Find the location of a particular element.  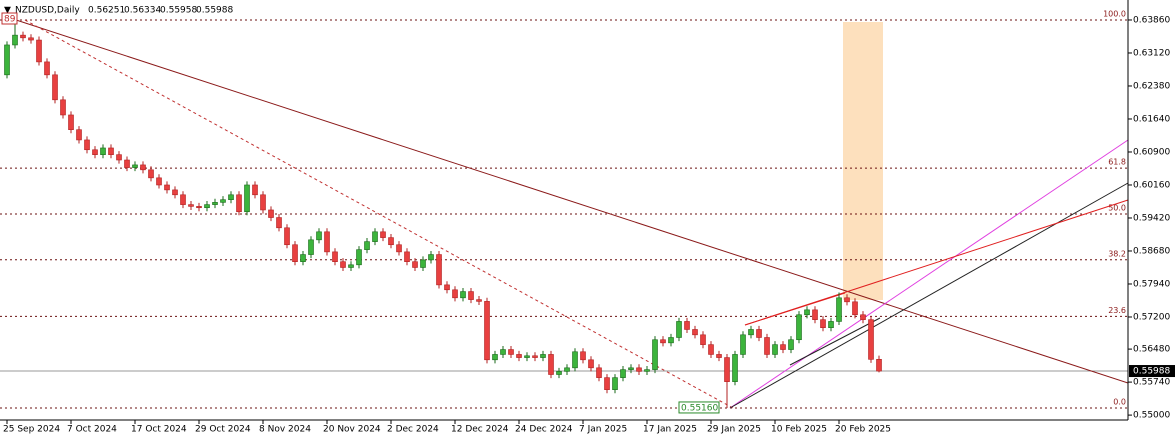

x-tick-label: 25 Sep 2024 is located at coordinates (31, 430).